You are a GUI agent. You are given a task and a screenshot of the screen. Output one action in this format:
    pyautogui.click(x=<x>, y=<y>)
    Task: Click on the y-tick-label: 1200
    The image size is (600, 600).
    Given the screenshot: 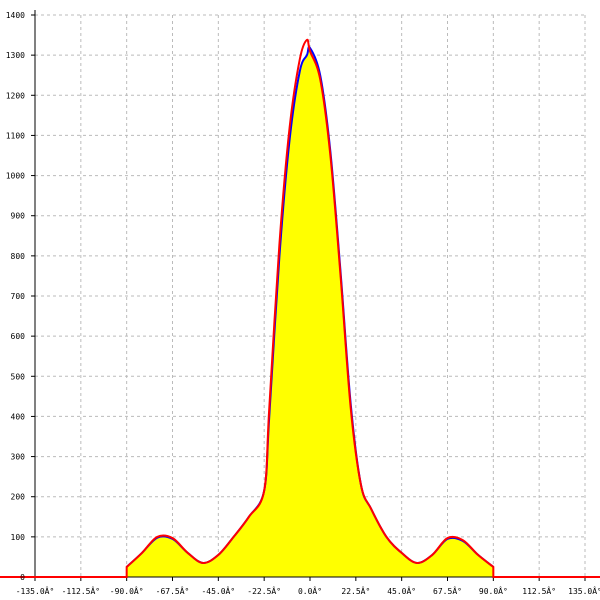 What is the action you would take?
    pyautogui.click(x=15, y=95)
    